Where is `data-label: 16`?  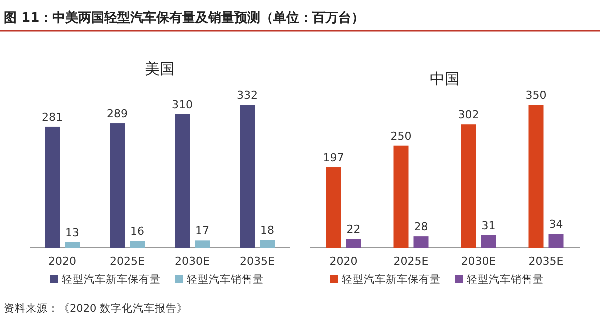 data-label: 16 is located at coordinates (137, 231).